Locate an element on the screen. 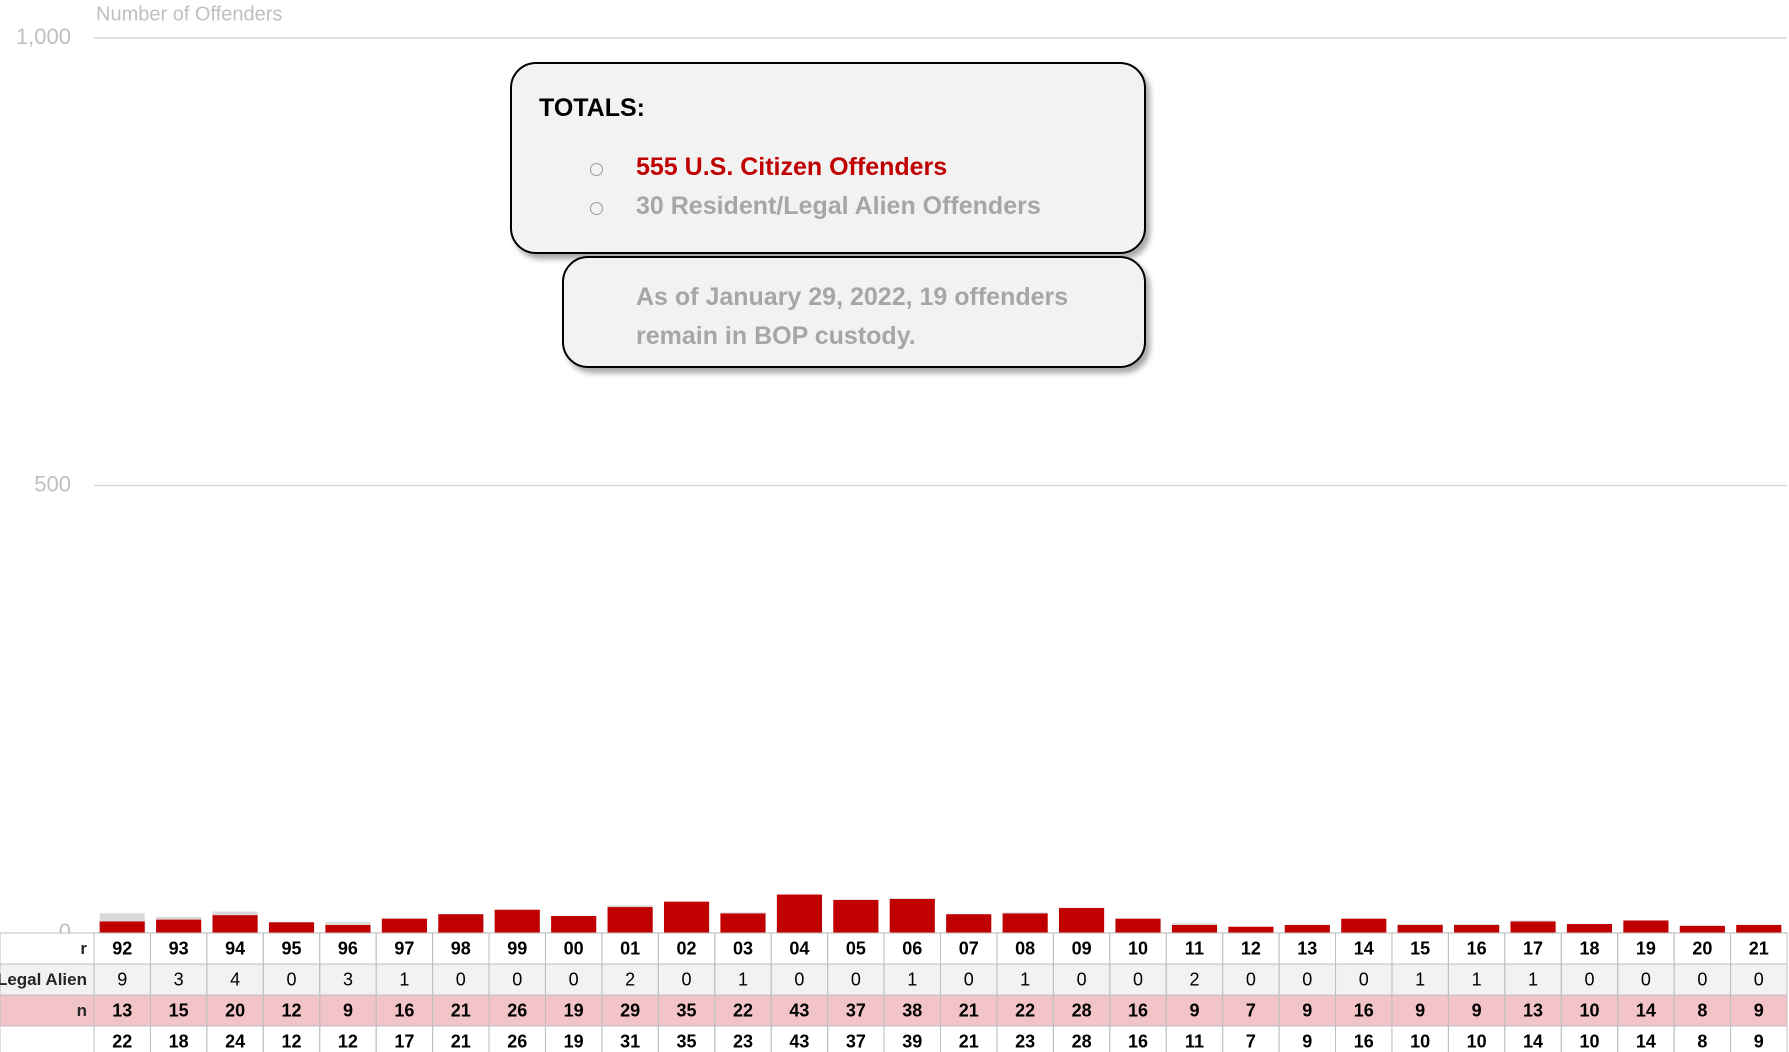 This screenshot has width=1789, height=1052. table-value: 04 is located at coordinates (799, 948).